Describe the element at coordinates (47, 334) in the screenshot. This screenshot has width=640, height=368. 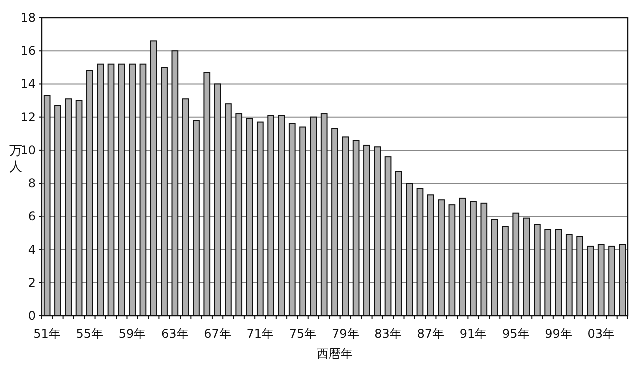
I see `x-tick-label: 51年` at that location.